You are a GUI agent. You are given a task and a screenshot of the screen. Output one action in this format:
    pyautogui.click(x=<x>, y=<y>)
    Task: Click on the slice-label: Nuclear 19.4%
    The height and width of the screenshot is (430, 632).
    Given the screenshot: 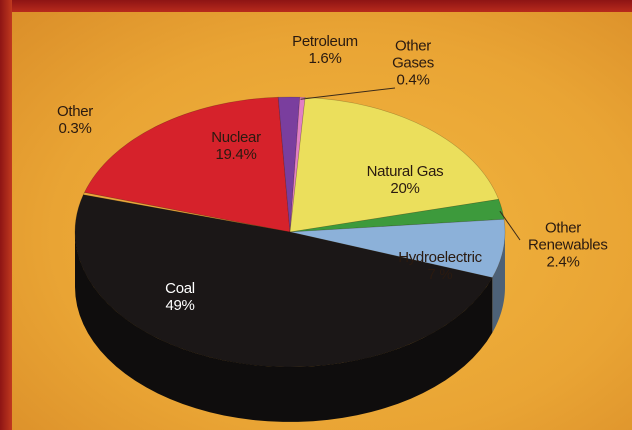 What is the action you would take?
    pyautogui.click(x=236, y=146)
    